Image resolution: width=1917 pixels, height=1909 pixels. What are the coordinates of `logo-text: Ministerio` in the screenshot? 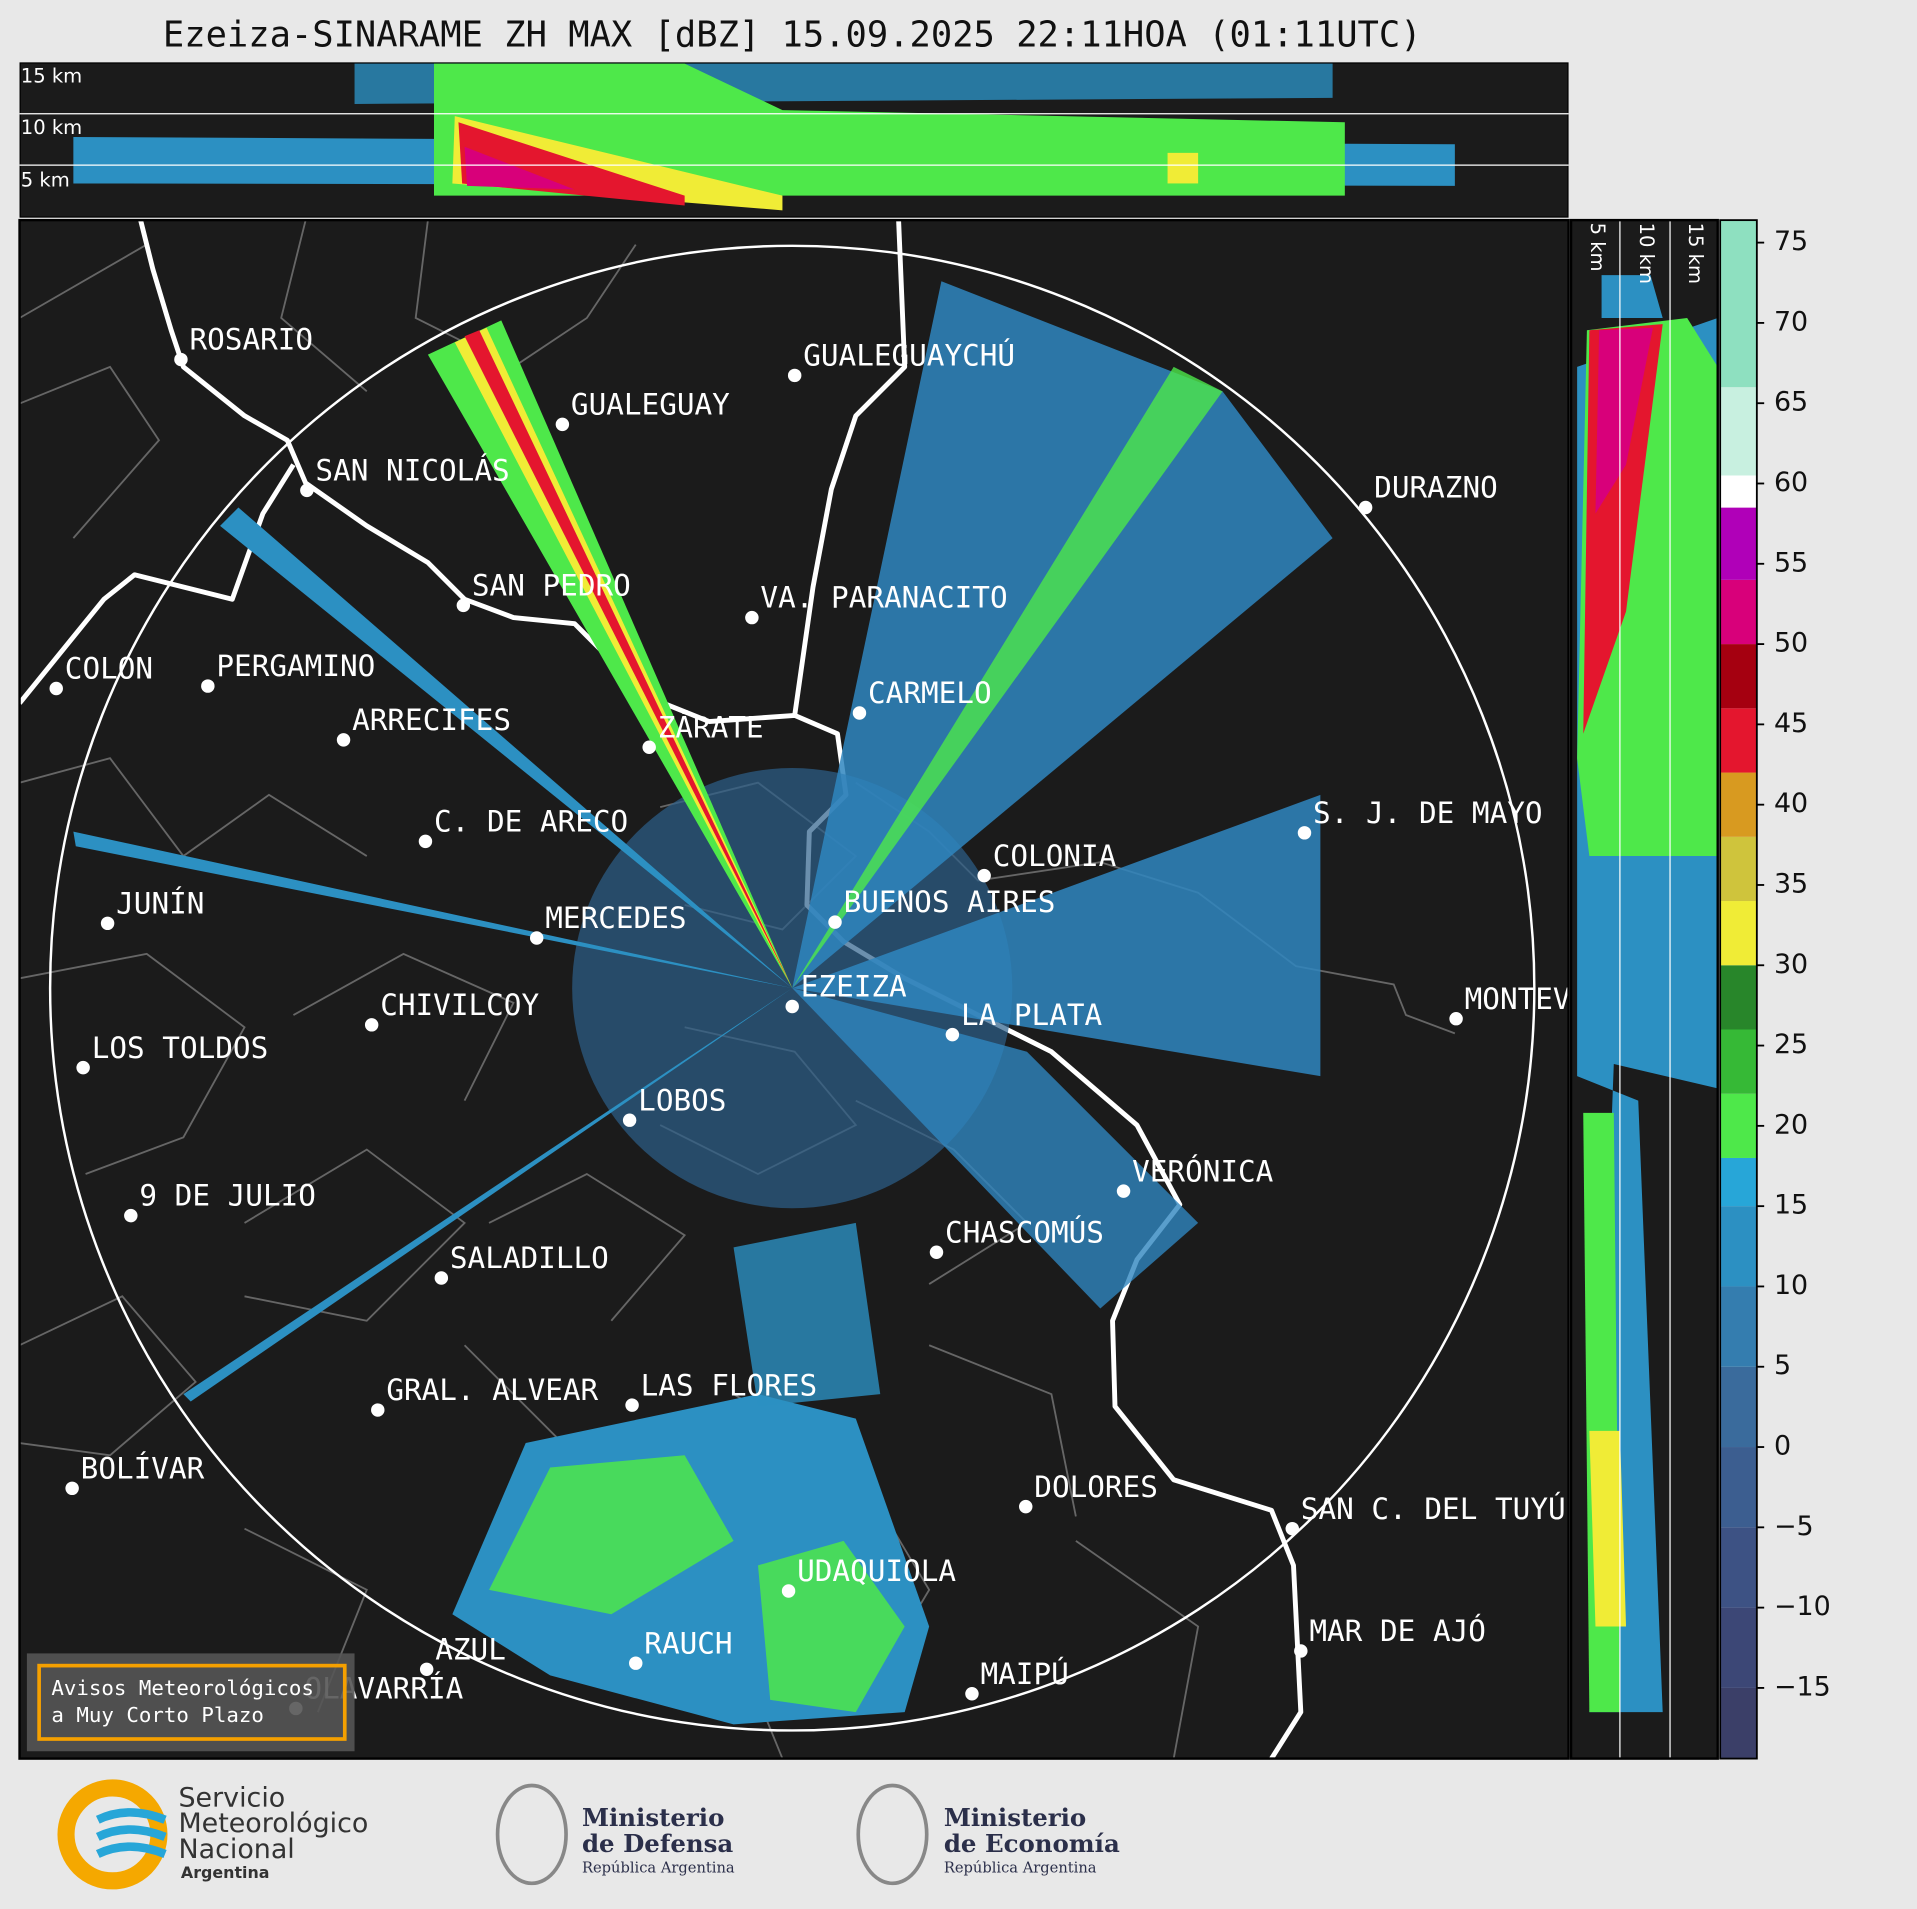 It's located at (653, 1817).